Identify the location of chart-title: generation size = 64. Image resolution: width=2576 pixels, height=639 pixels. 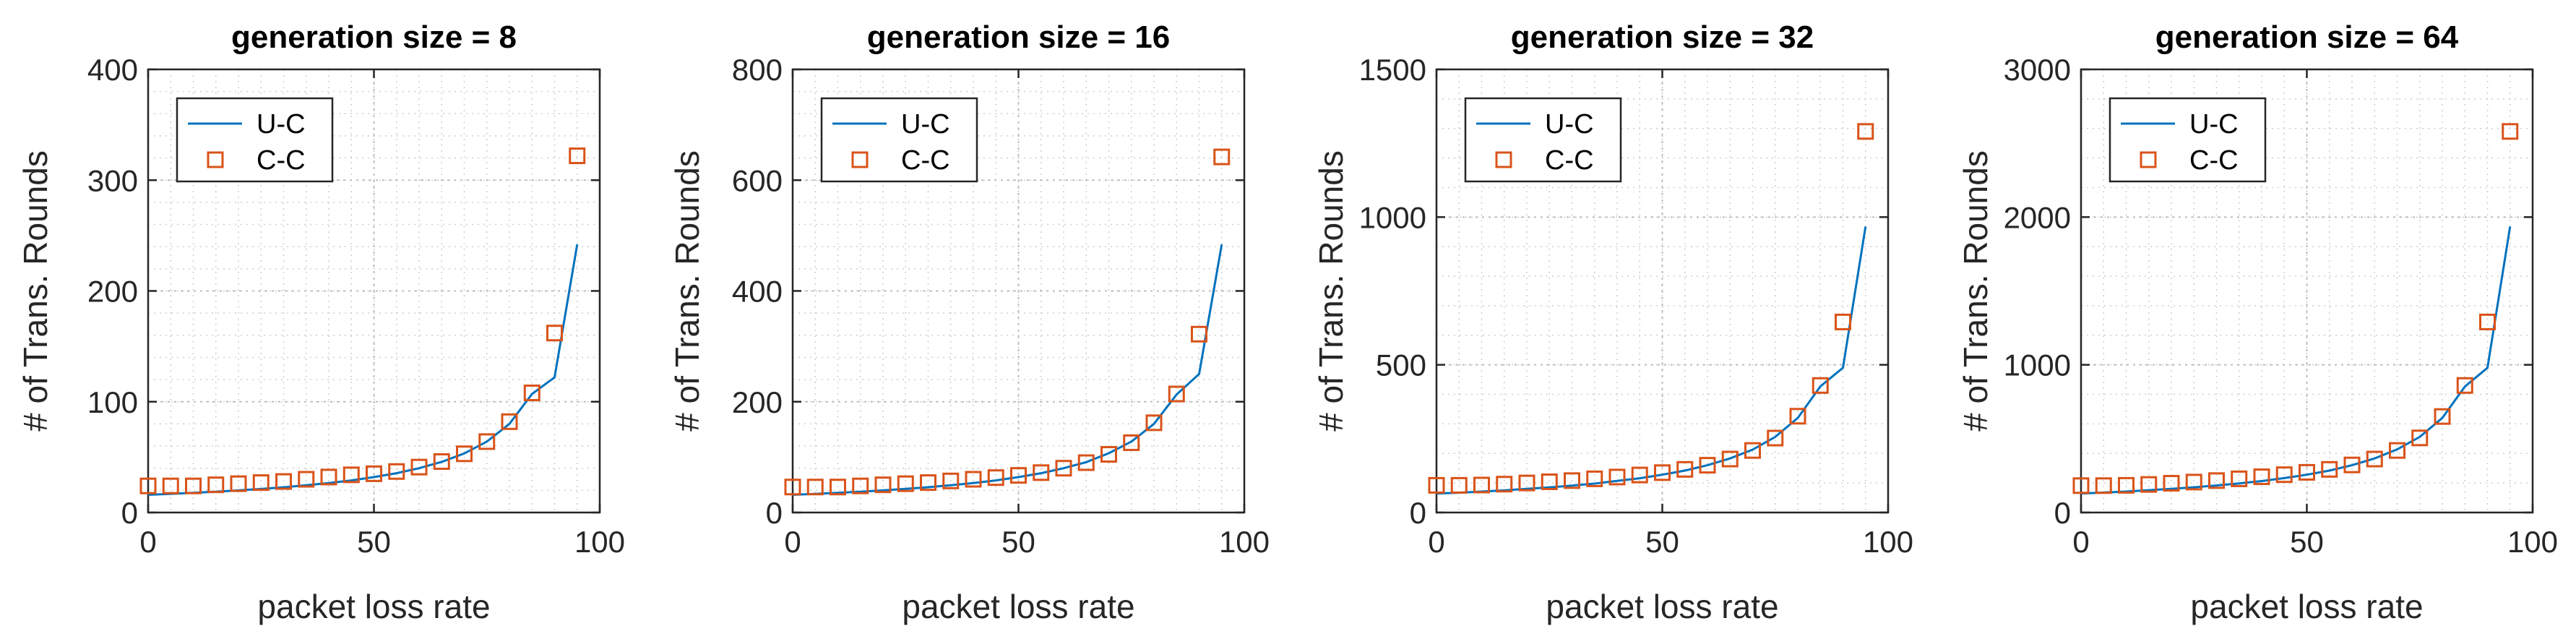
(2307, 37).